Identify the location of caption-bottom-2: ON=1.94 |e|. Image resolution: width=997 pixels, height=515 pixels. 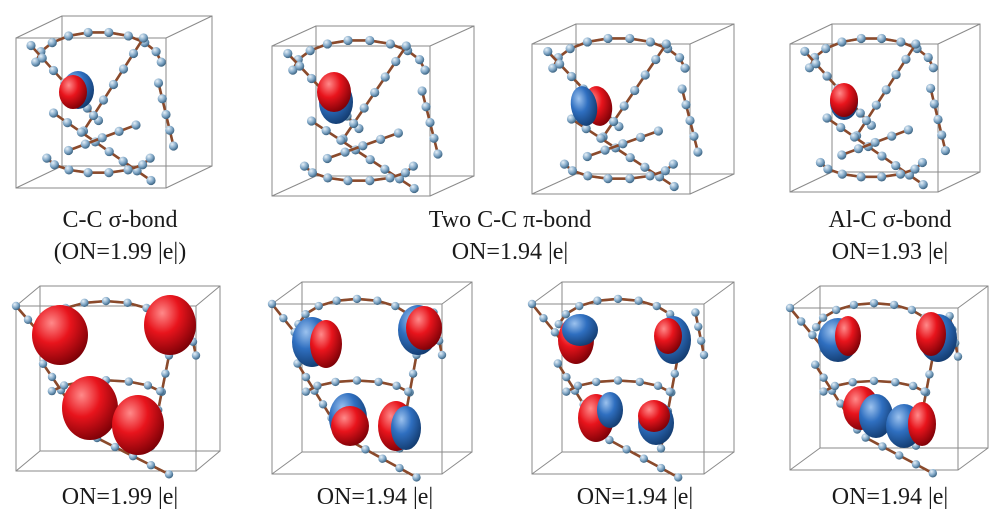
(375, 497).